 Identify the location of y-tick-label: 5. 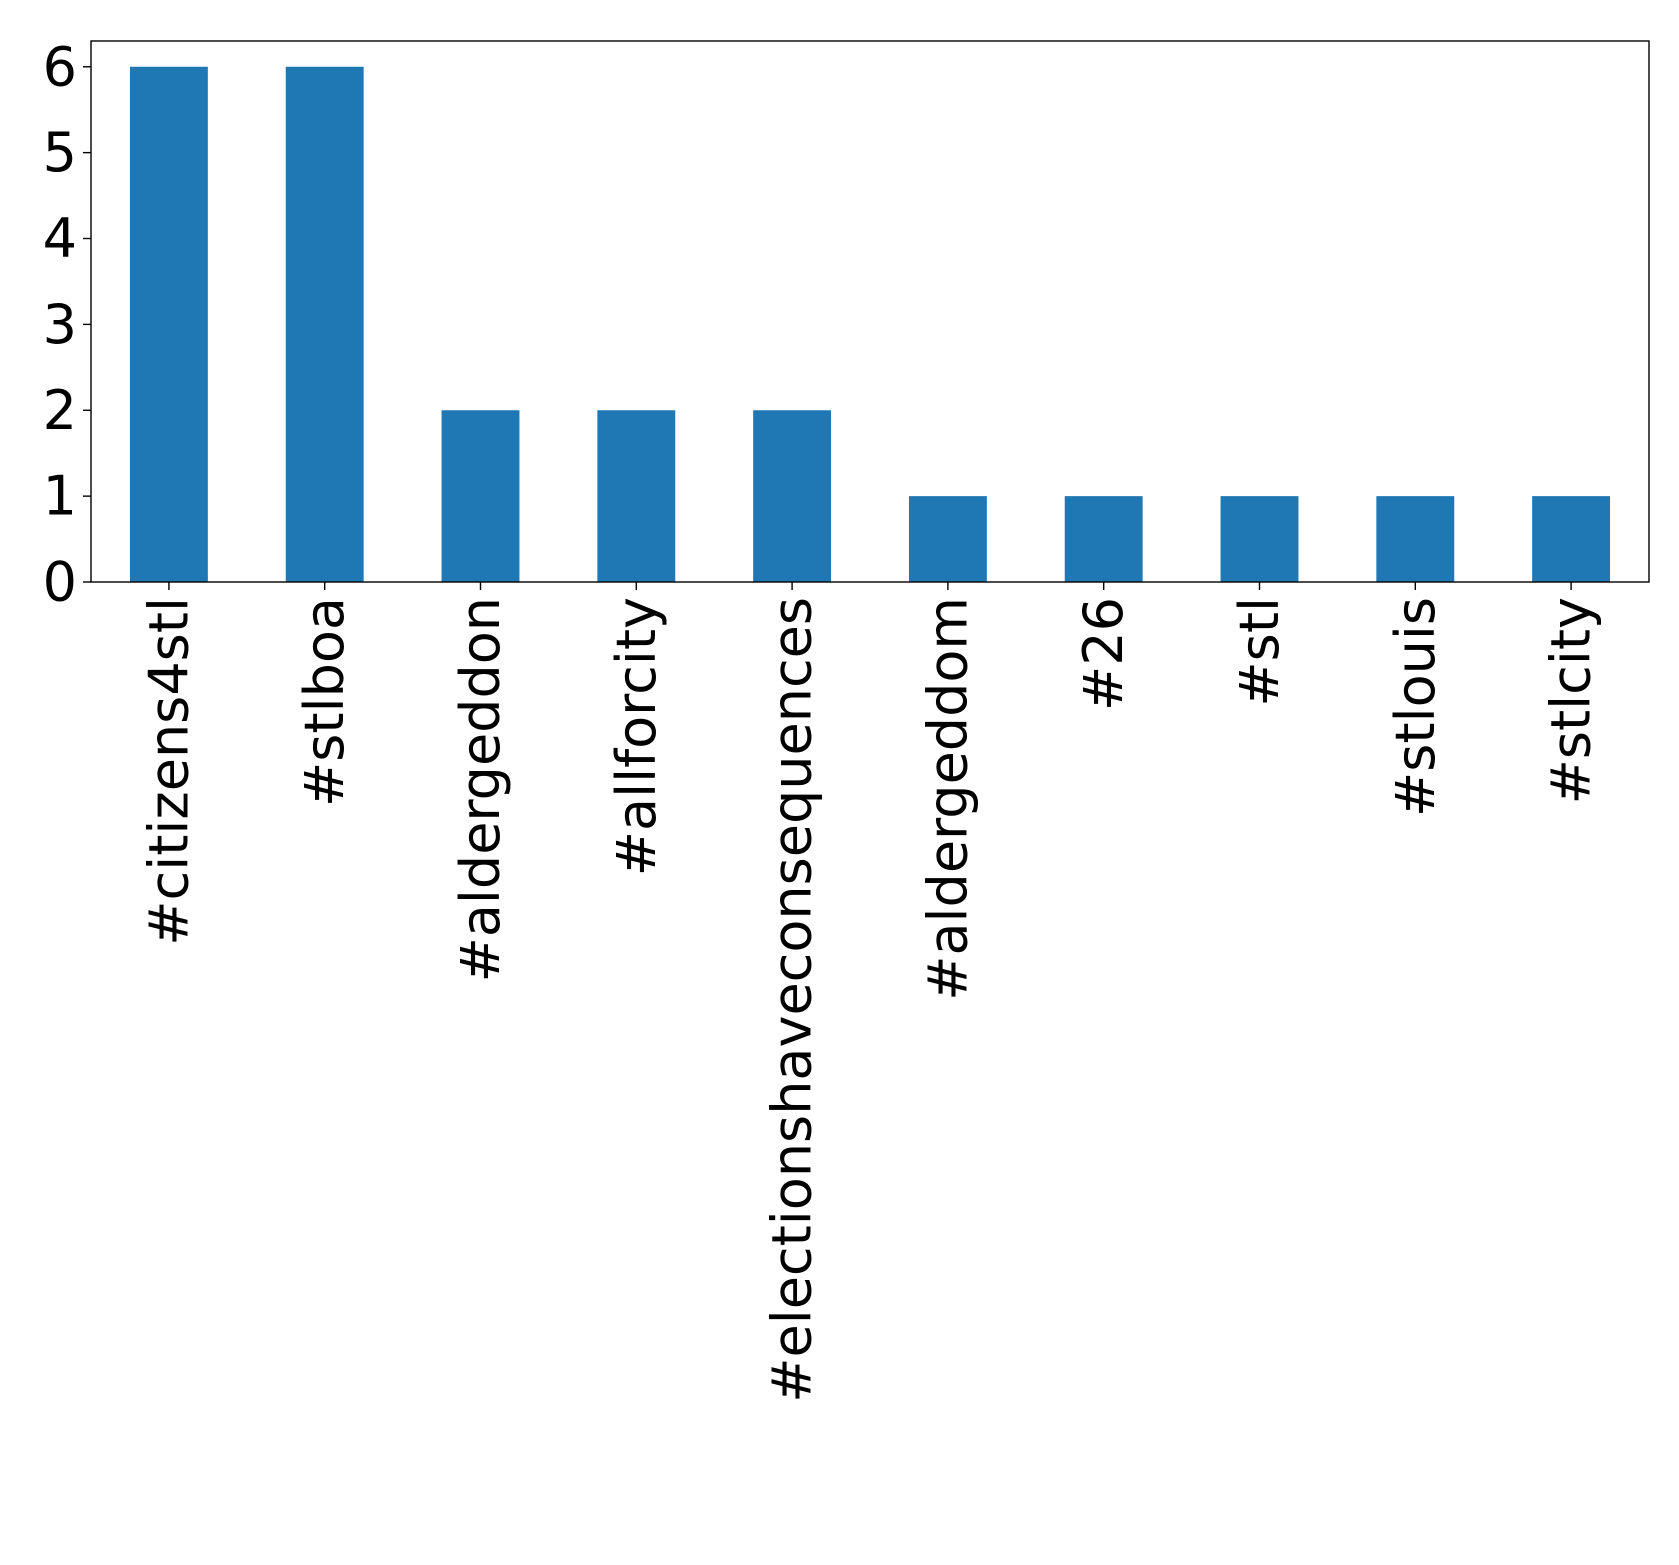
(60, 152).